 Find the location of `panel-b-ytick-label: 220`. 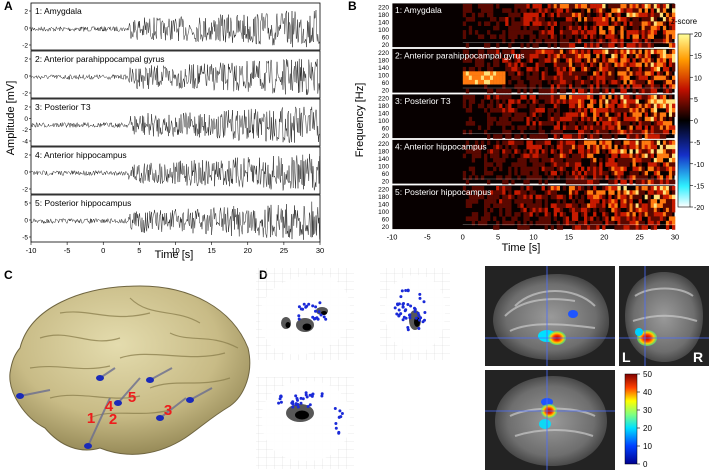

panel-b-ytick-label: 220 is located at coordinates (383, 99).